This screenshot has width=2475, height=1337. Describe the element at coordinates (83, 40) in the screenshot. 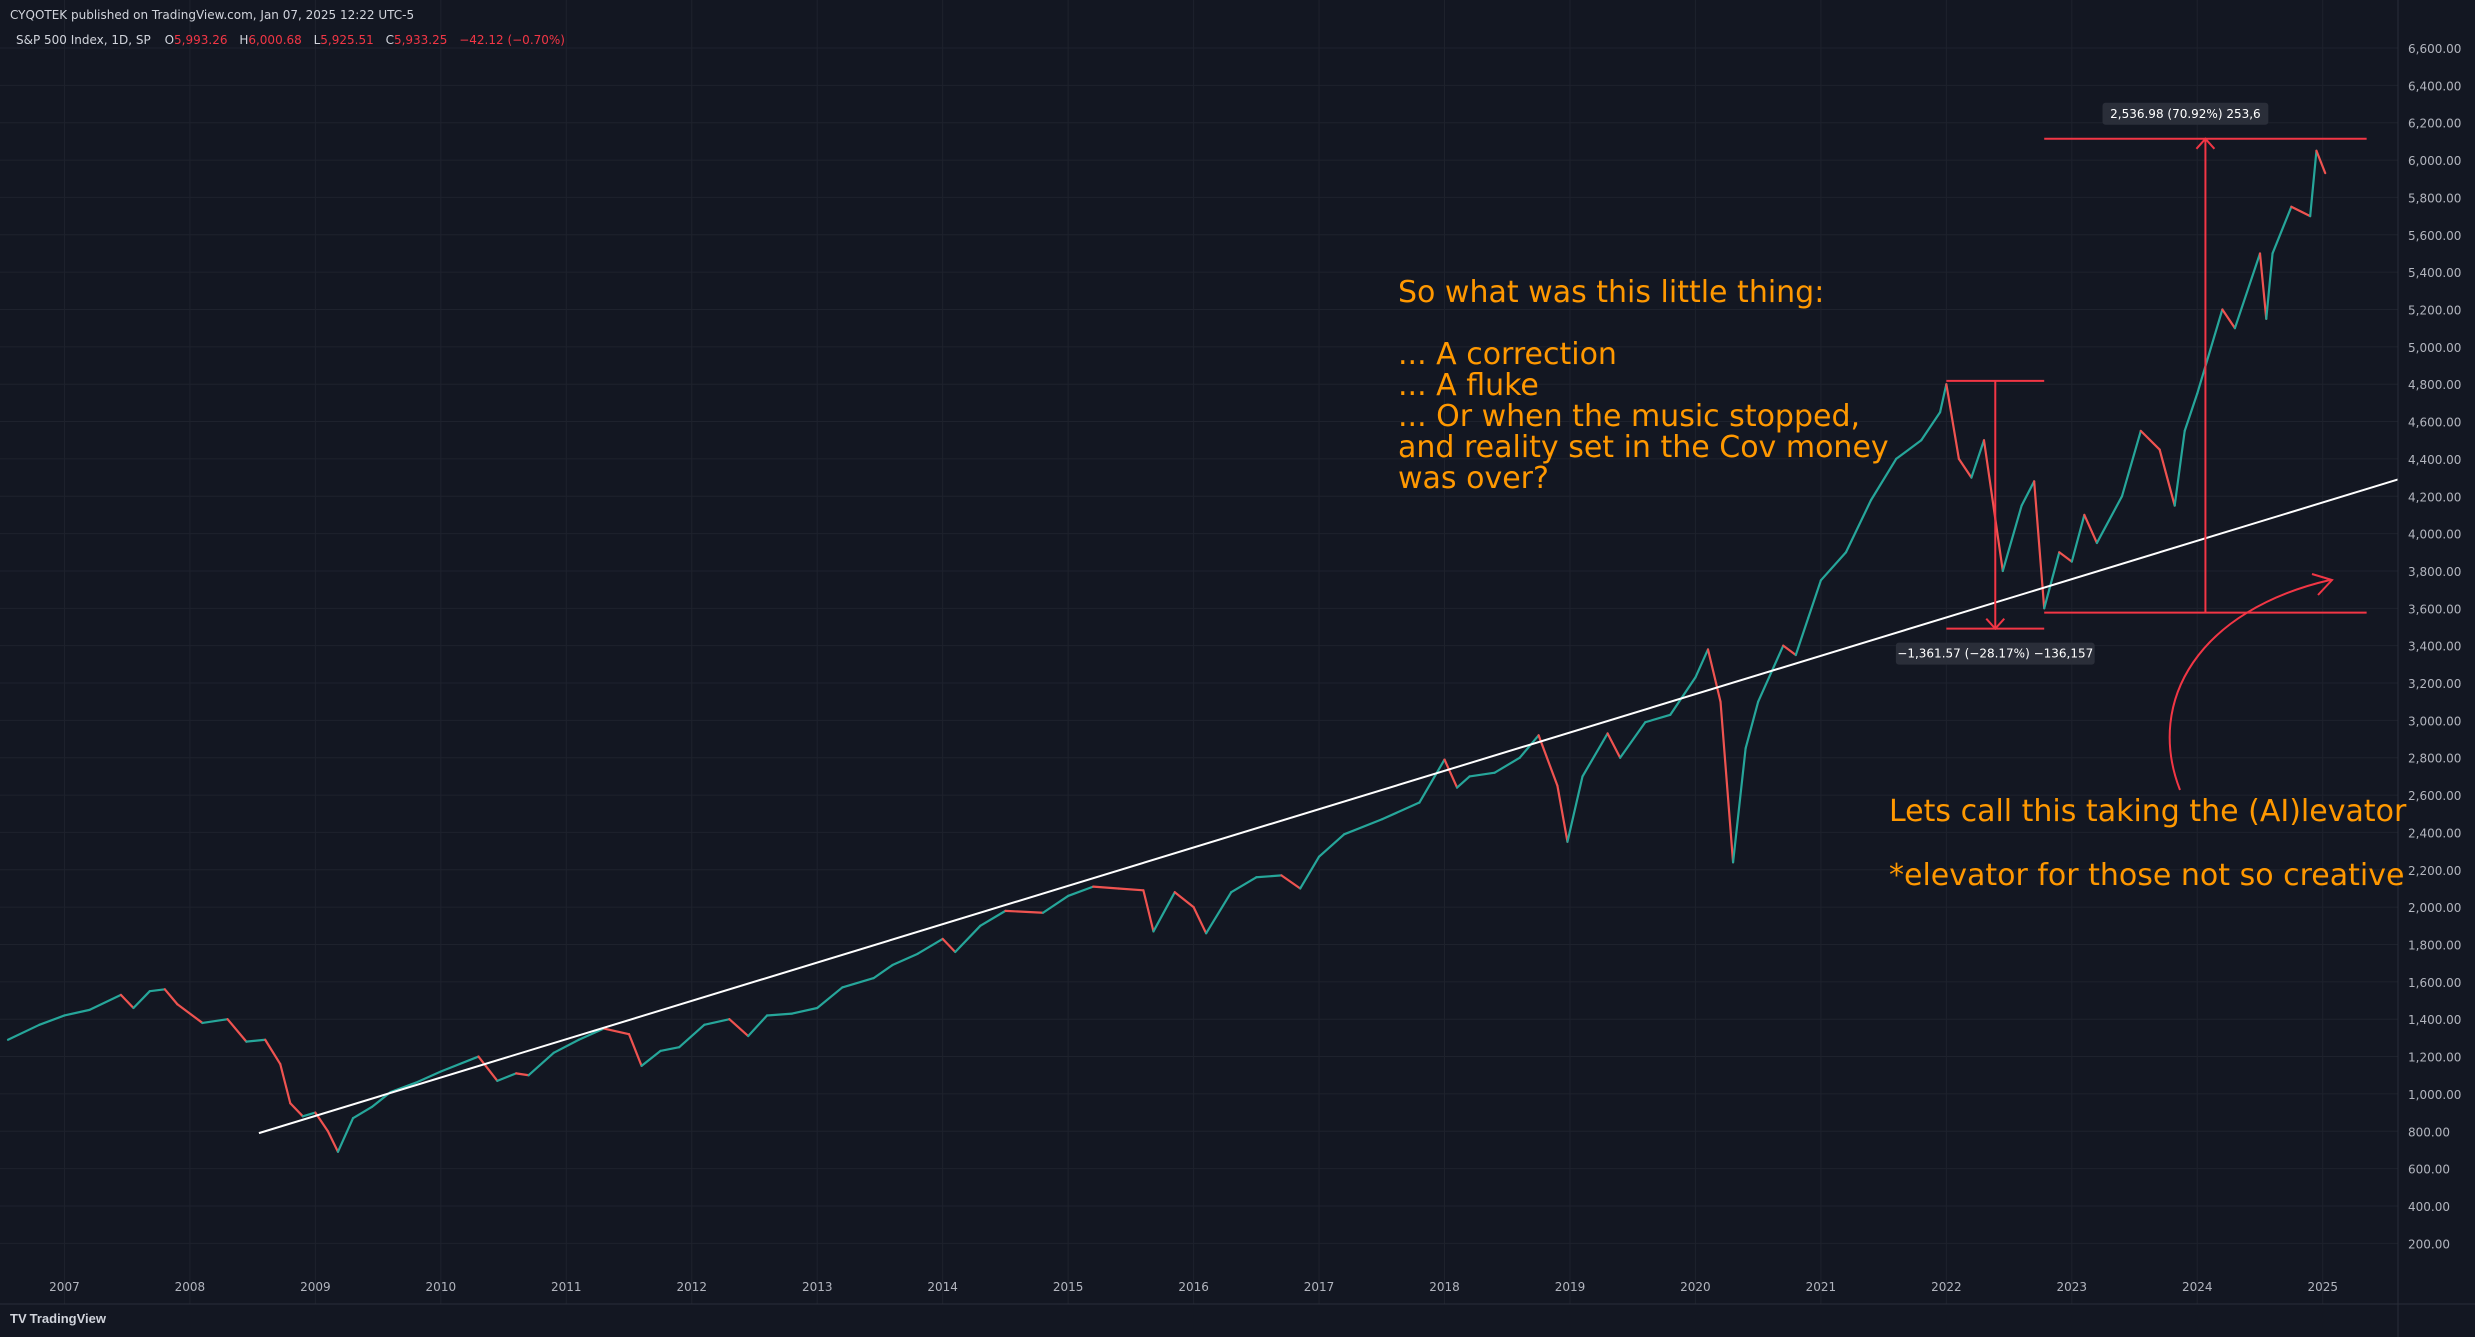

I see `symbol-name: S&P 500 Index, 1D, SP` at that location.